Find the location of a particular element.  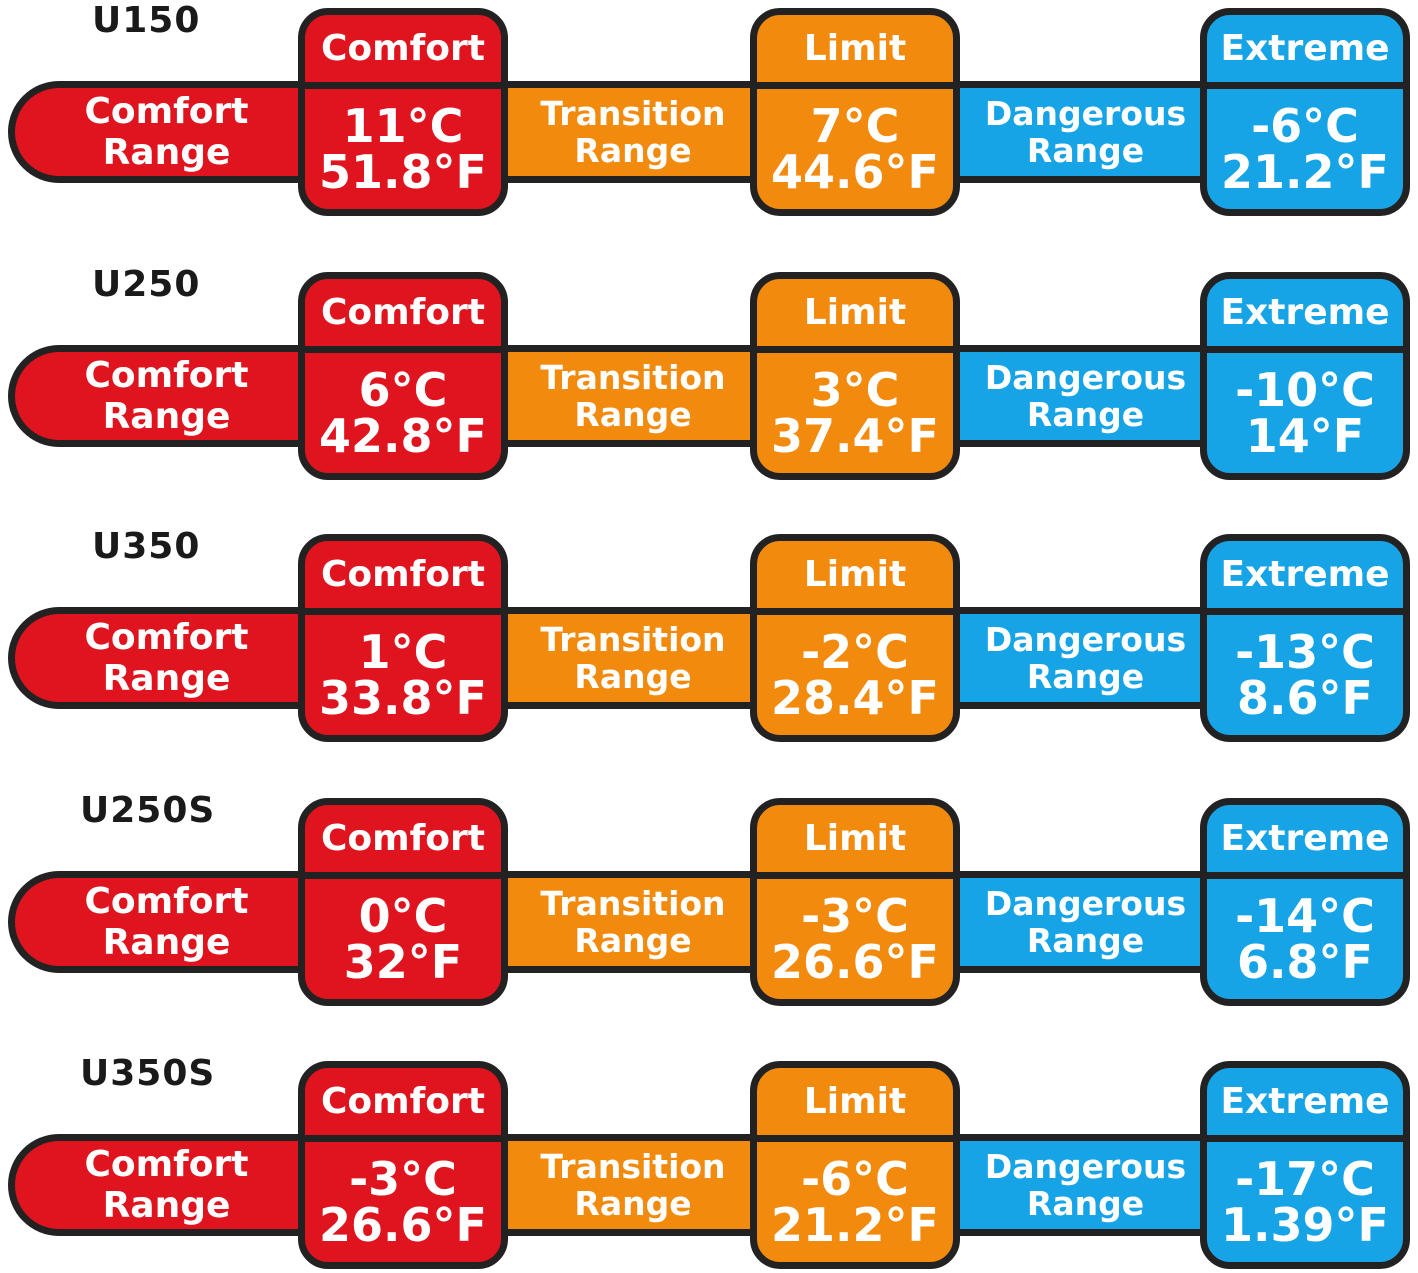

limit-celsius: 7°C is located at coordinates (855, 126).